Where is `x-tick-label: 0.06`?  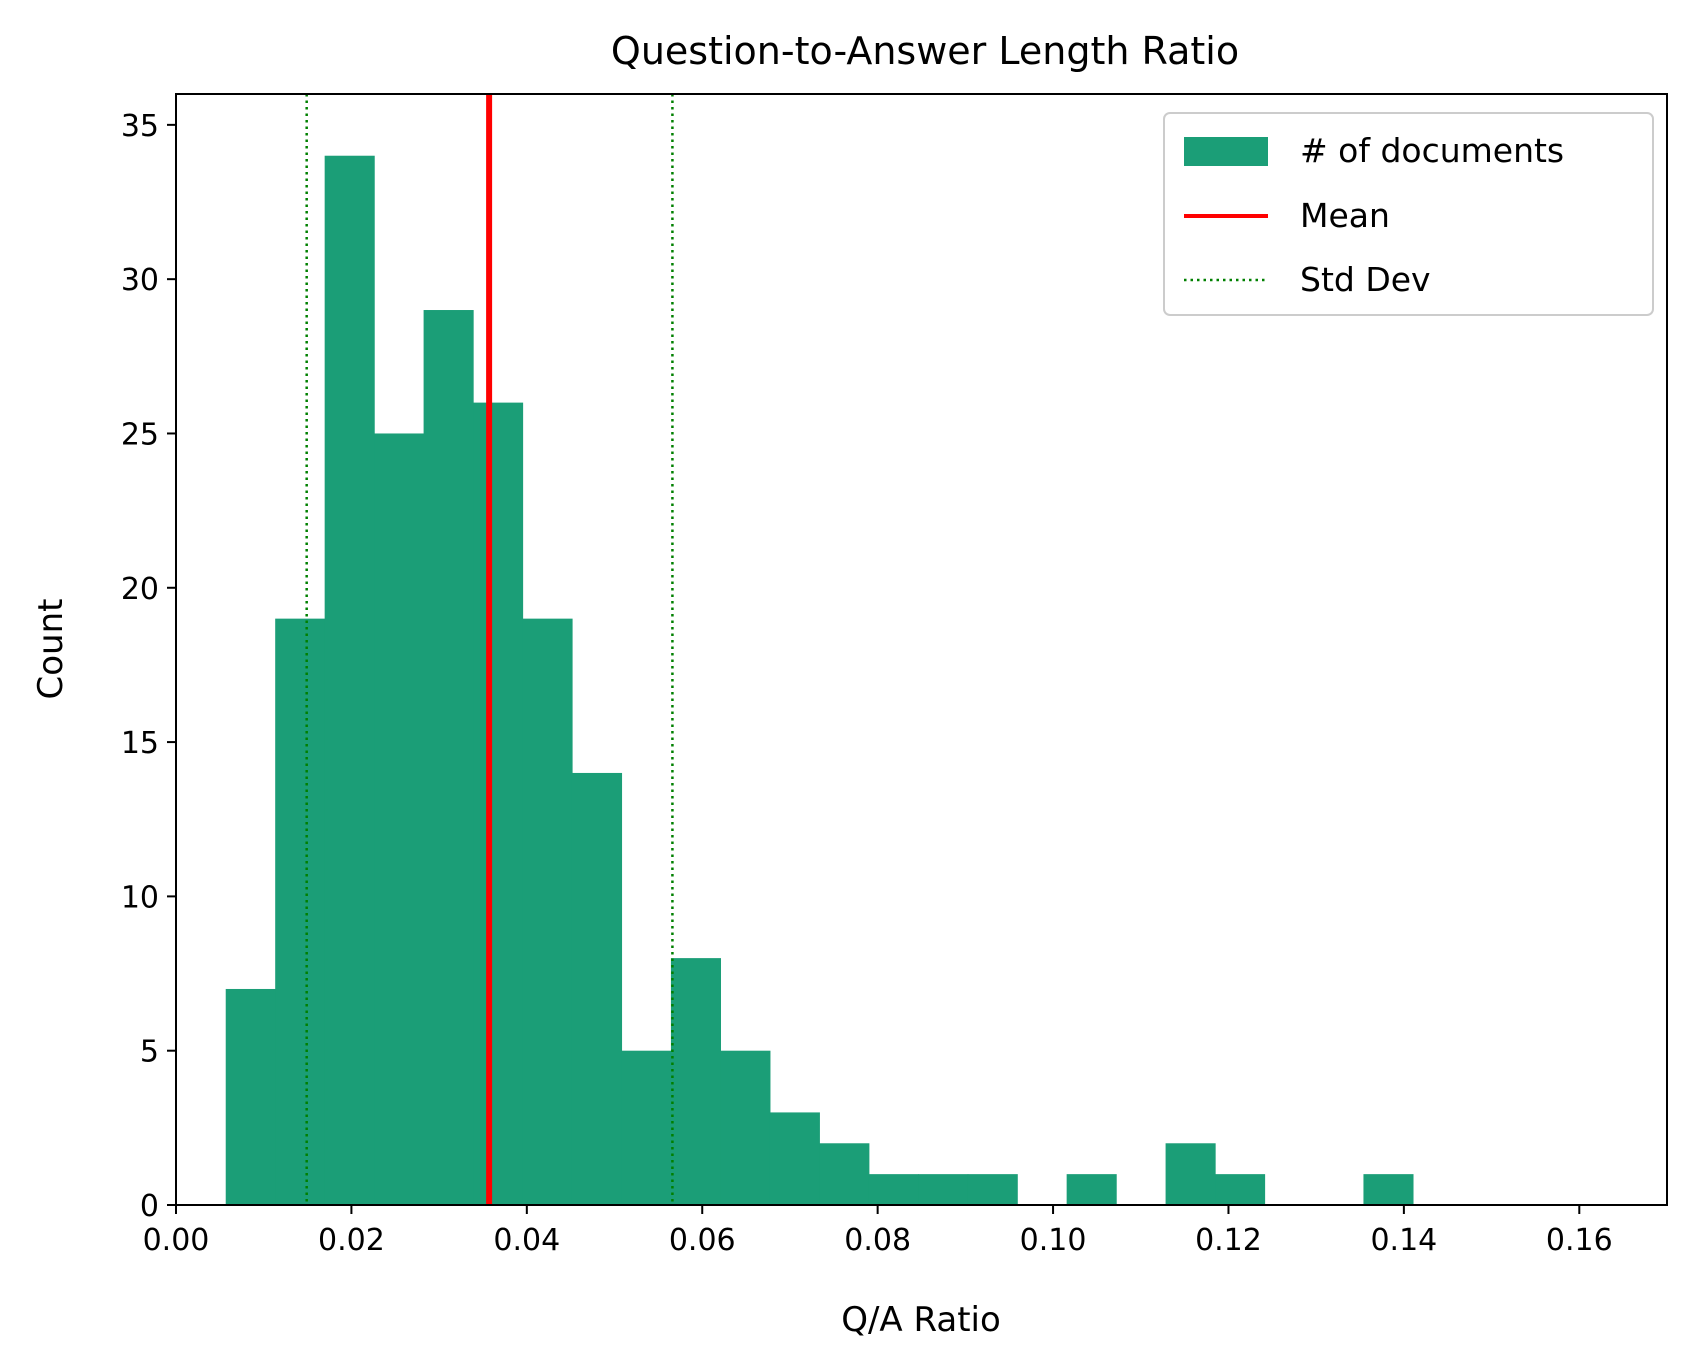 x-tick-label: 0.06 is located at coordinates (702, 1240).